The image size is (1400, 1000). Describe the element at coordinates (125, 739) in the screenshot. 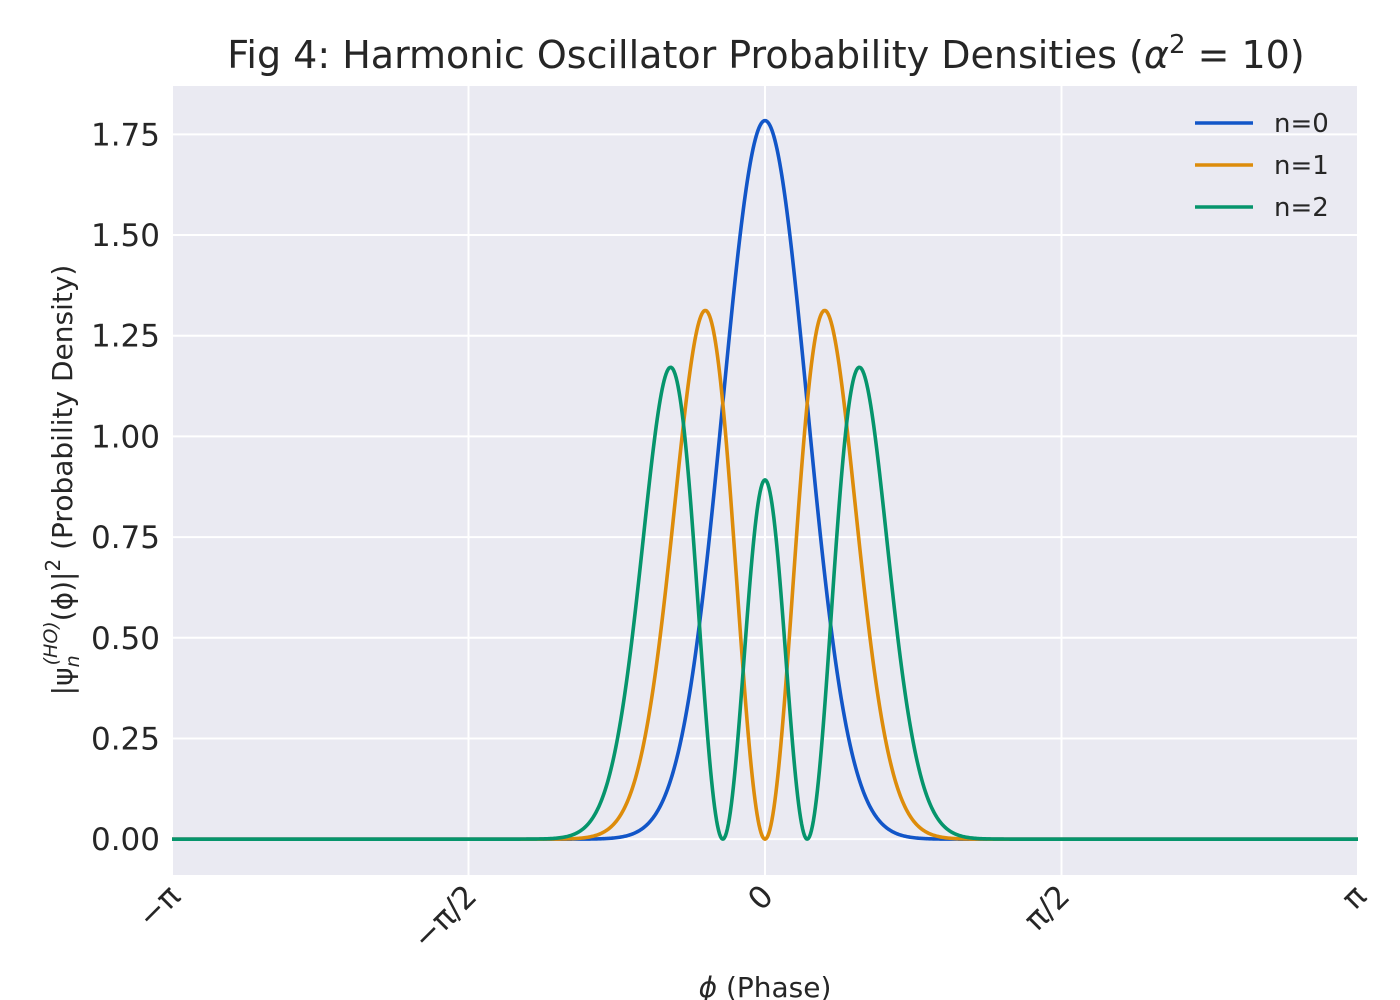

I see `y-tick-label: 0.25` at that location.